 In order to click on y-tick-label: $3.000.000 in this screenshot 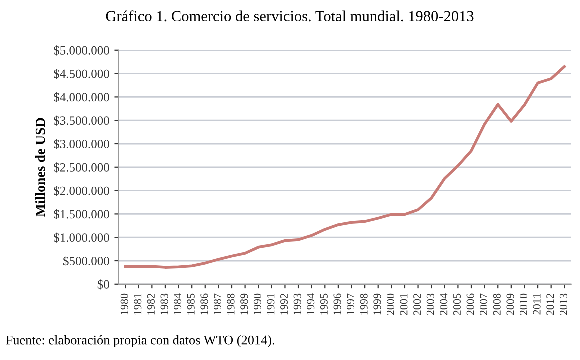, I will do `click(82, 144)`.